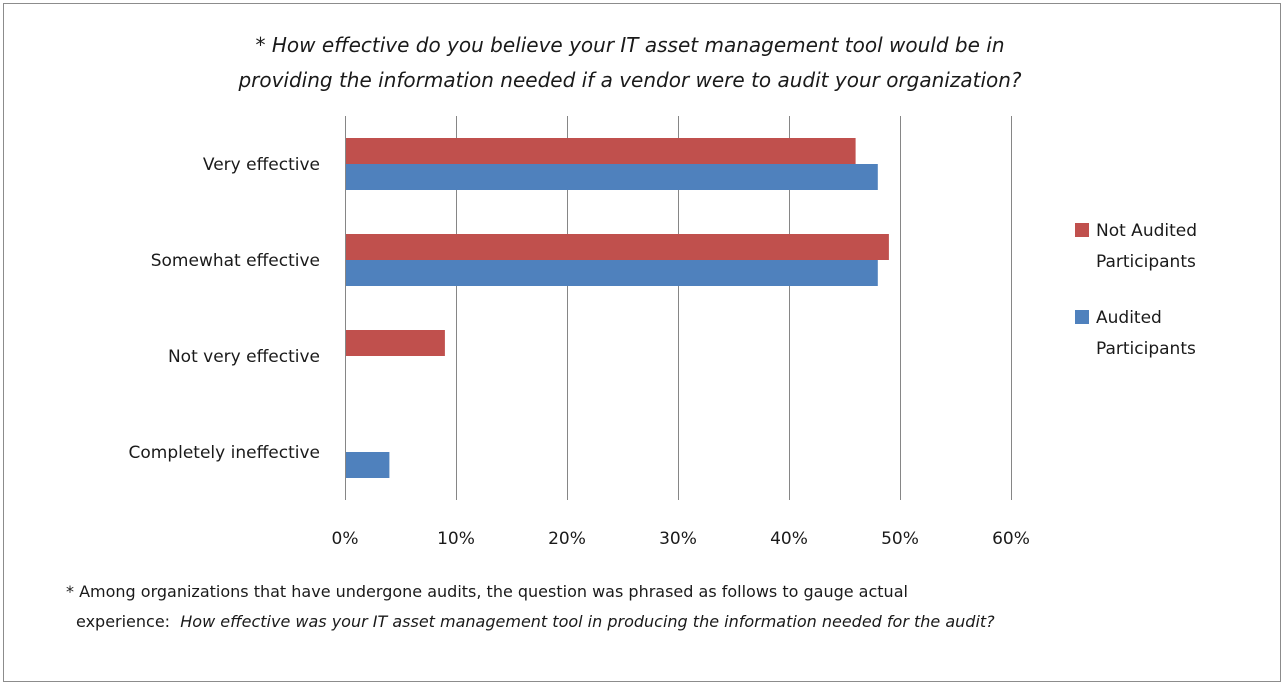  Describe the element at coordinates (1129, 318) in the screenshot. I see `legend-label: Audited` at that location.